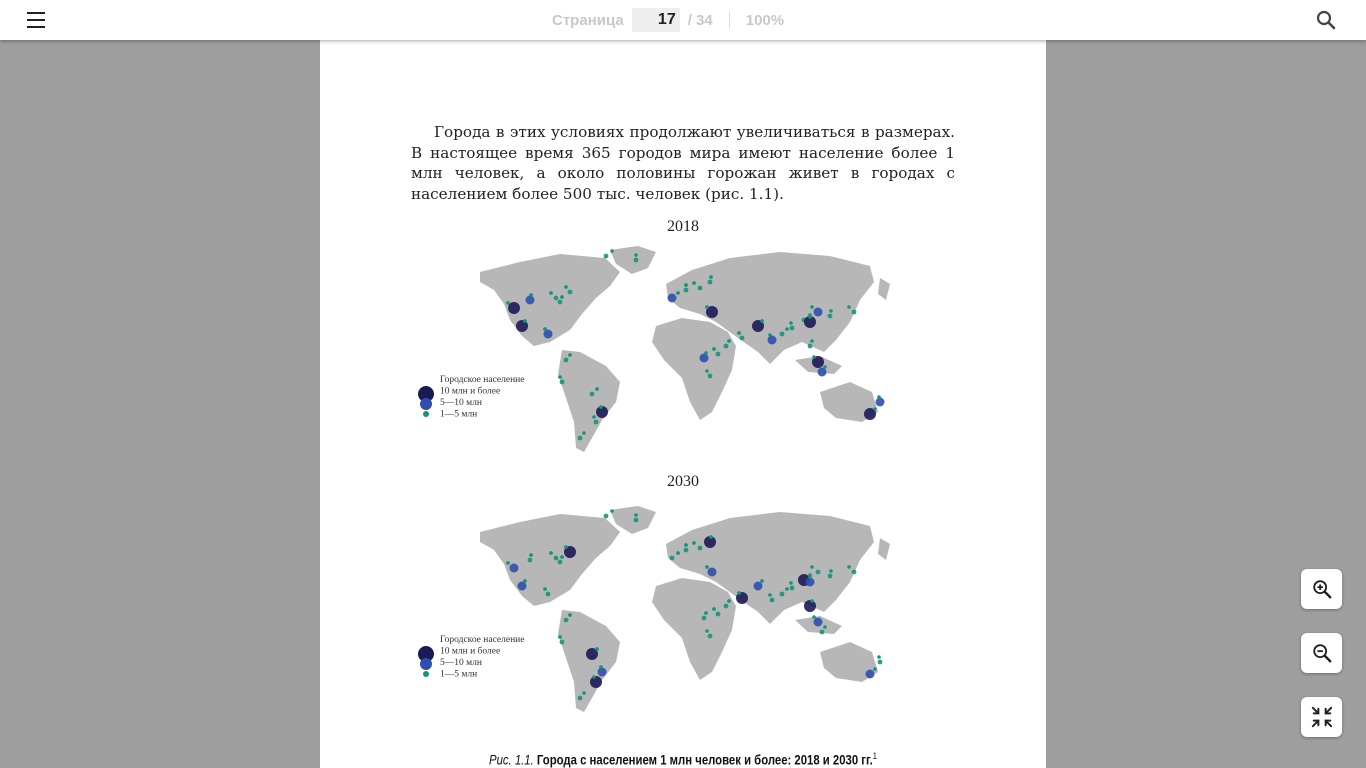  I want to click on zoom-out-button, so click(1321, 653).